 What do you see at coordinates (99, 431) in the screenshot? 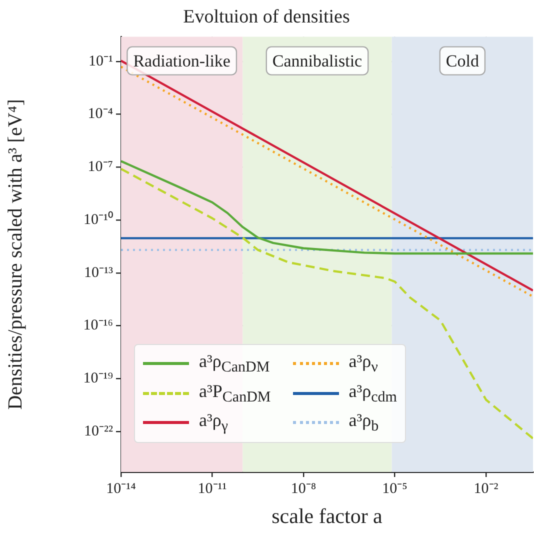
I see `y-tick-label: 10⁻²²` at bounding box center [99, 431].